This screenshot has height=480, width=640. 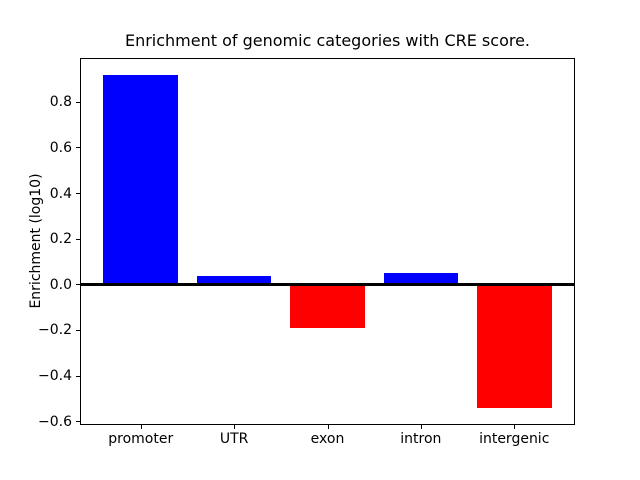 I want to click on zero-axis-line, so click(x=327, y=285).